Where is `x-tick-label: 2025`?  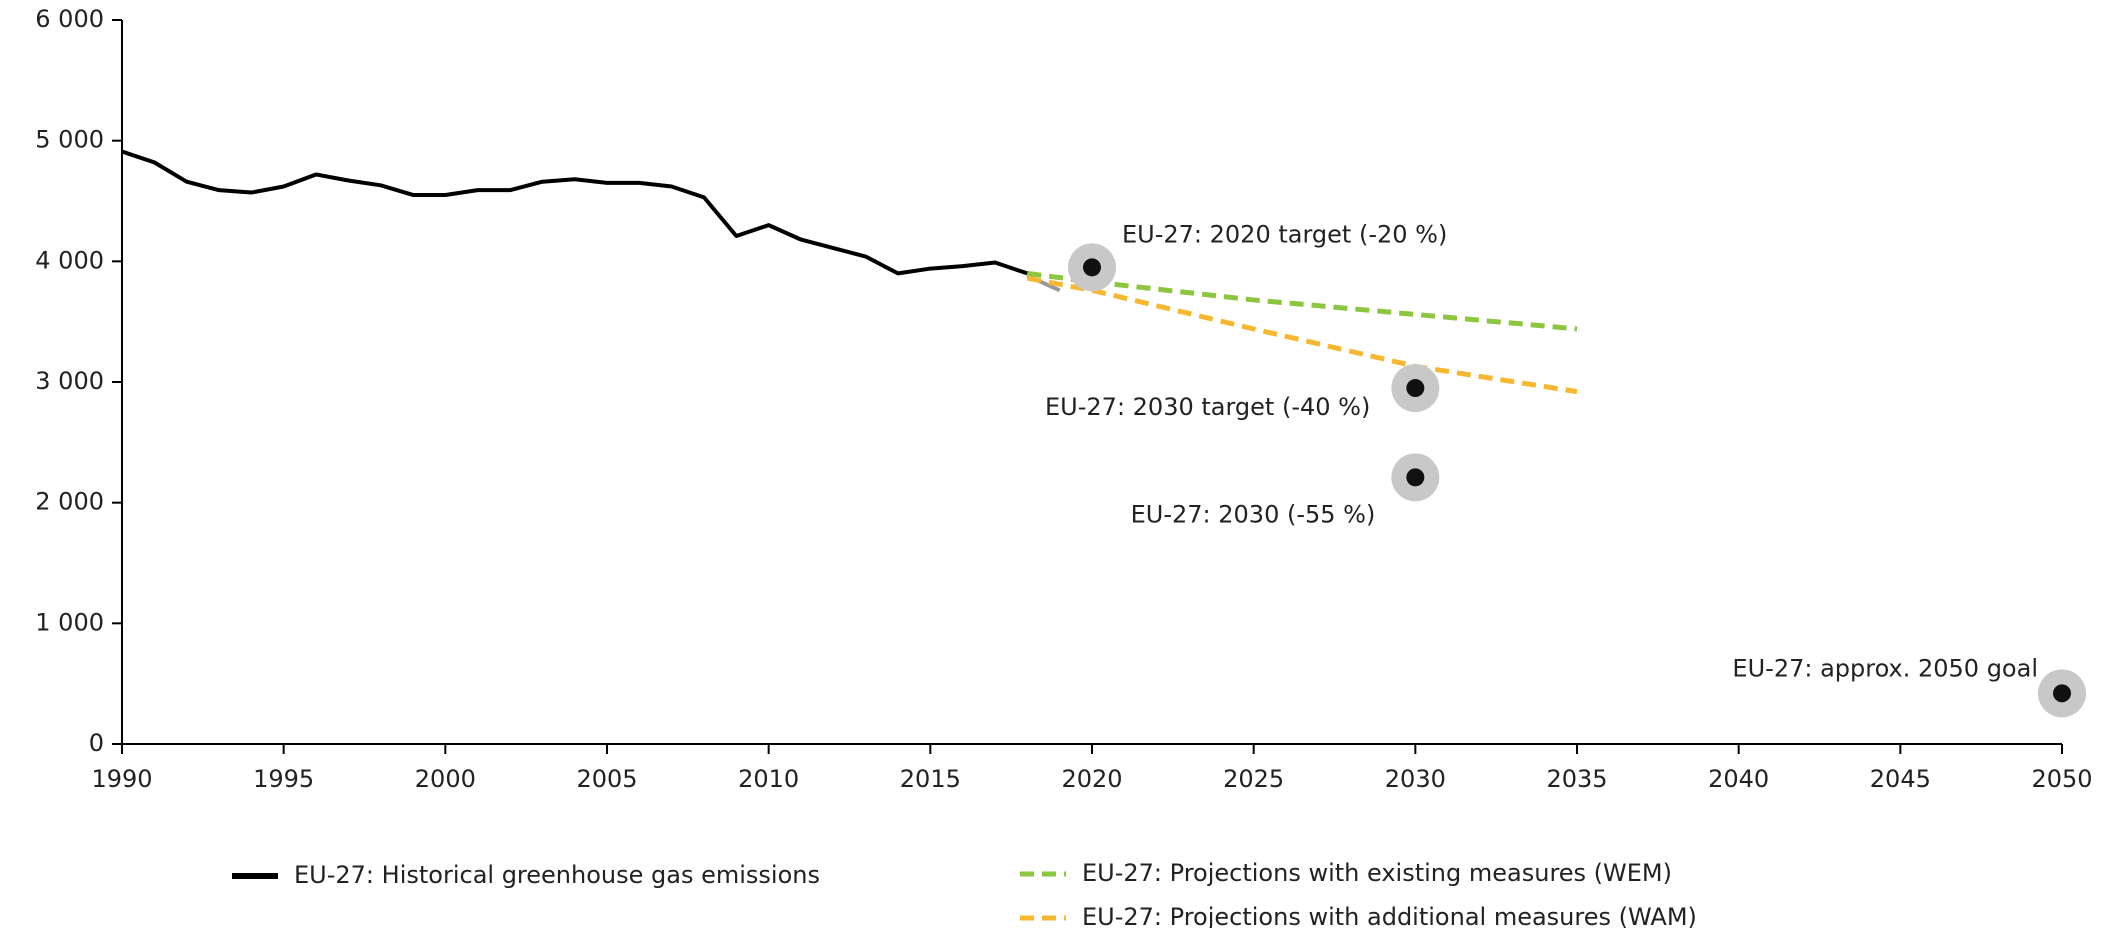 x-tick-label: 2025 is located at coordinates (1253, 779).